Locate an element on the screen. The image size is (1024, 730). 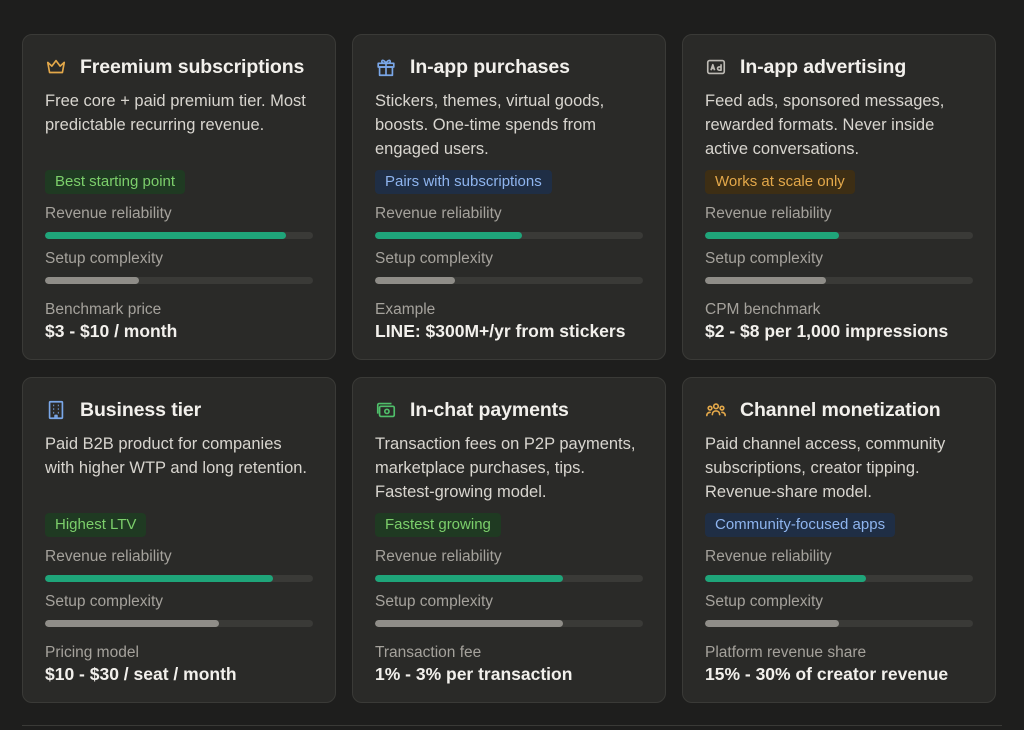
card-header: Business tier is located at coordinates (179, 410).